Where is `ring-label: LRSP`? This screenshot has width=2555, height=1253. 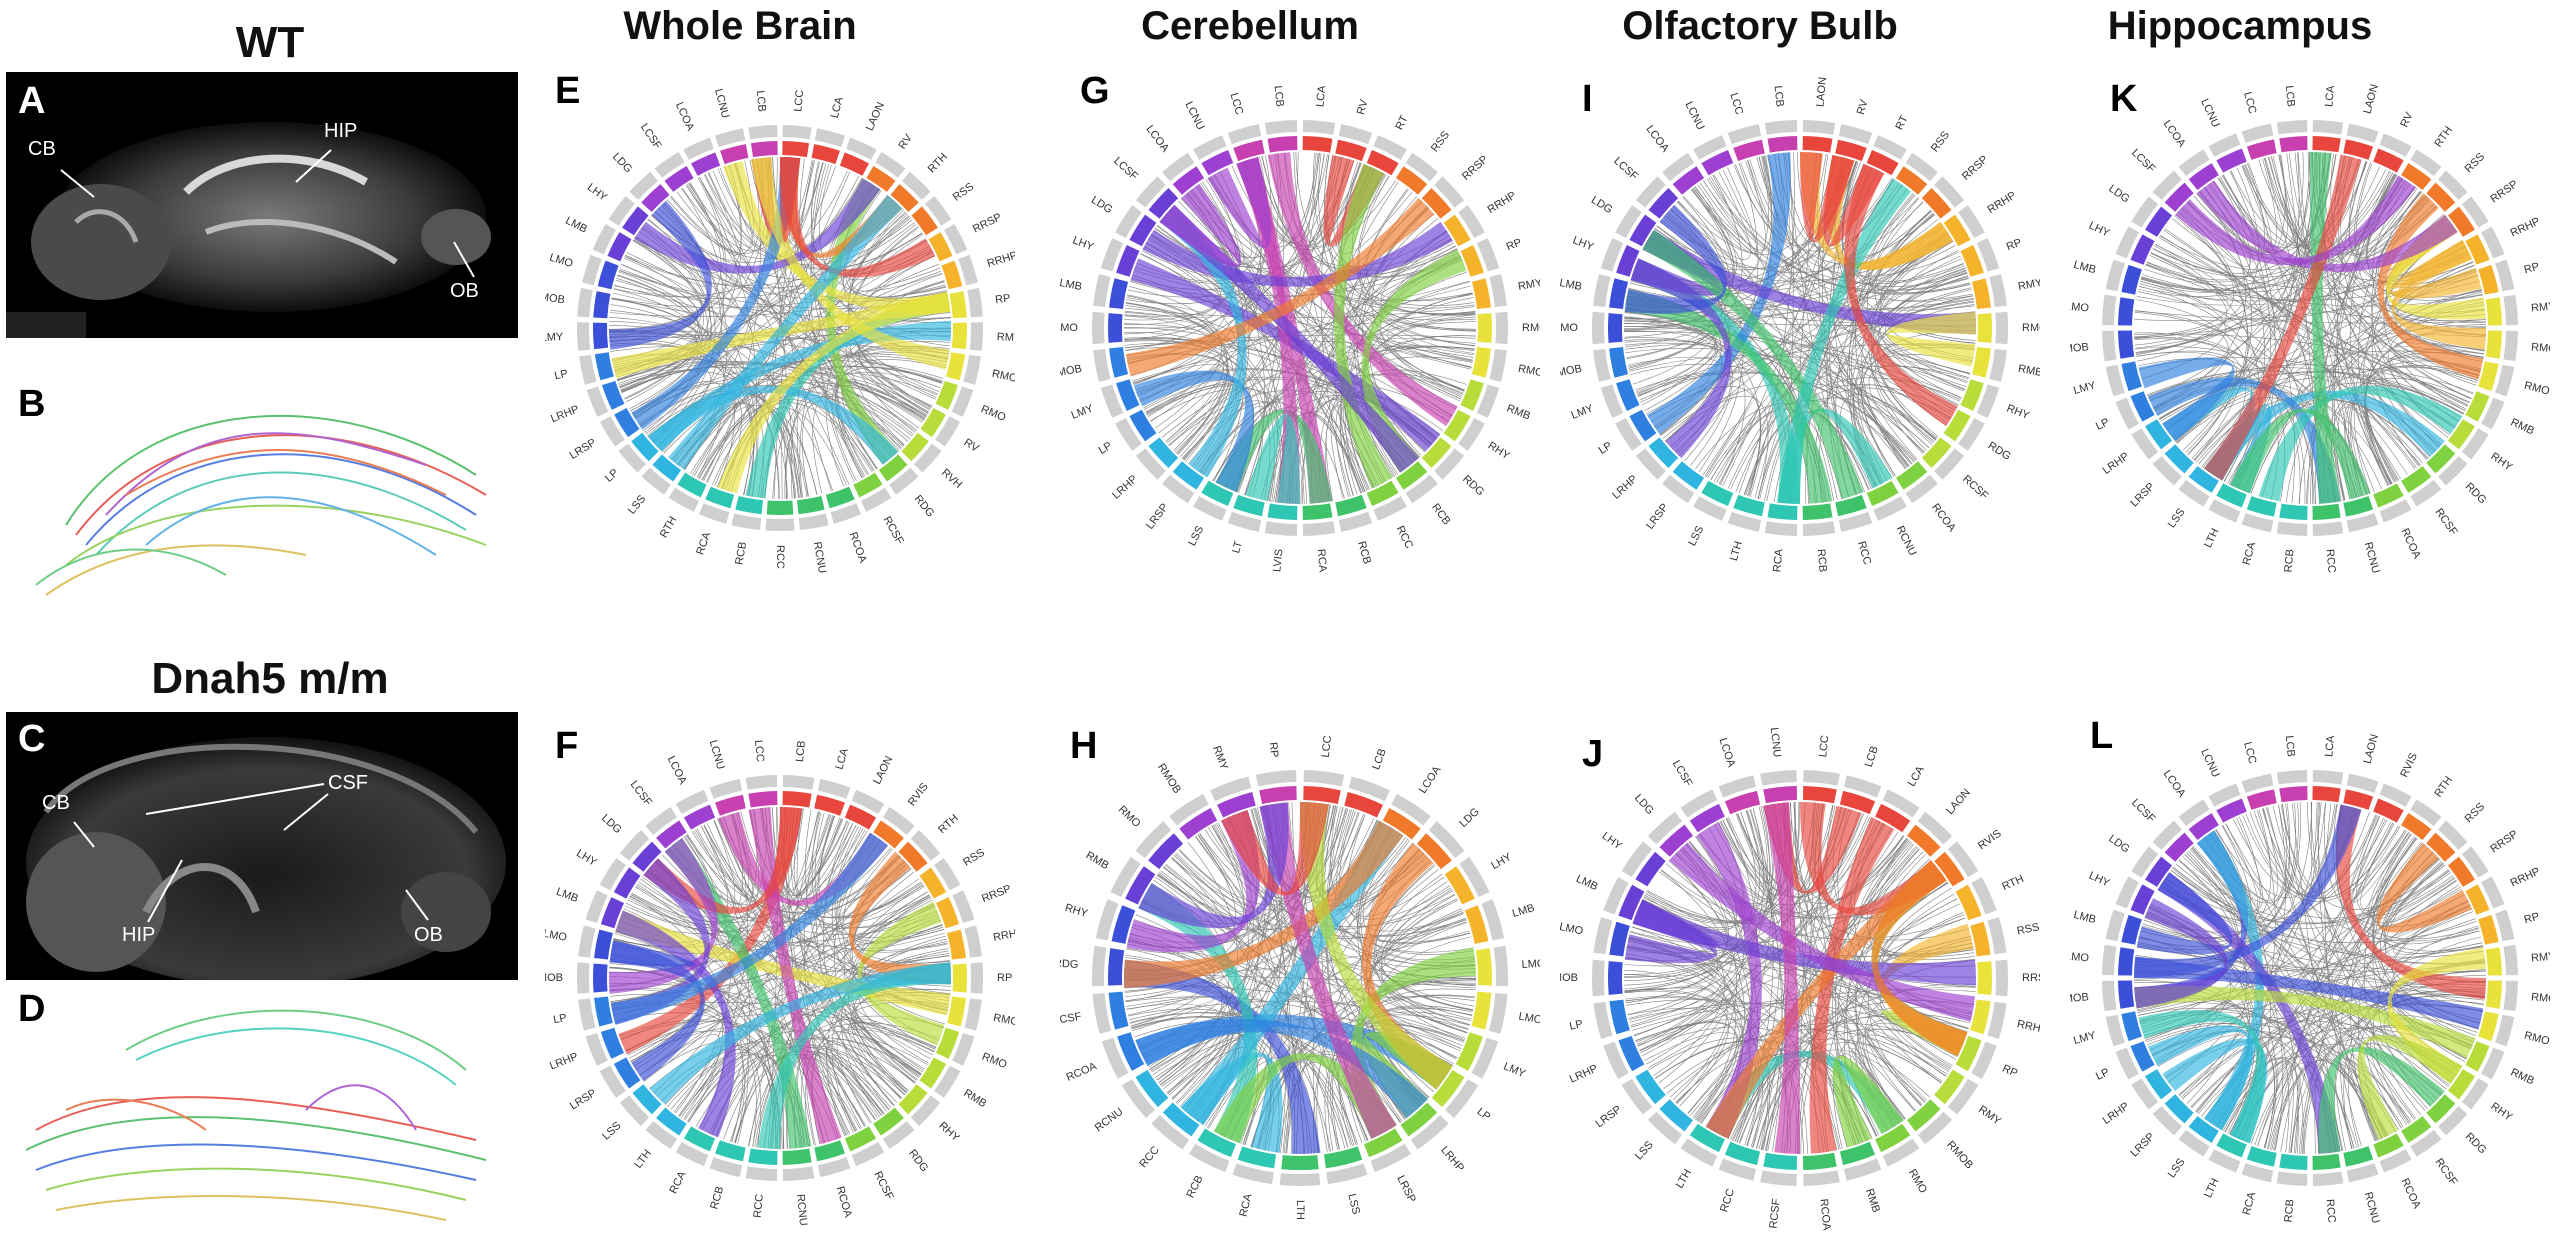 ring-label: LRSP is located at coordinates (583, 449).